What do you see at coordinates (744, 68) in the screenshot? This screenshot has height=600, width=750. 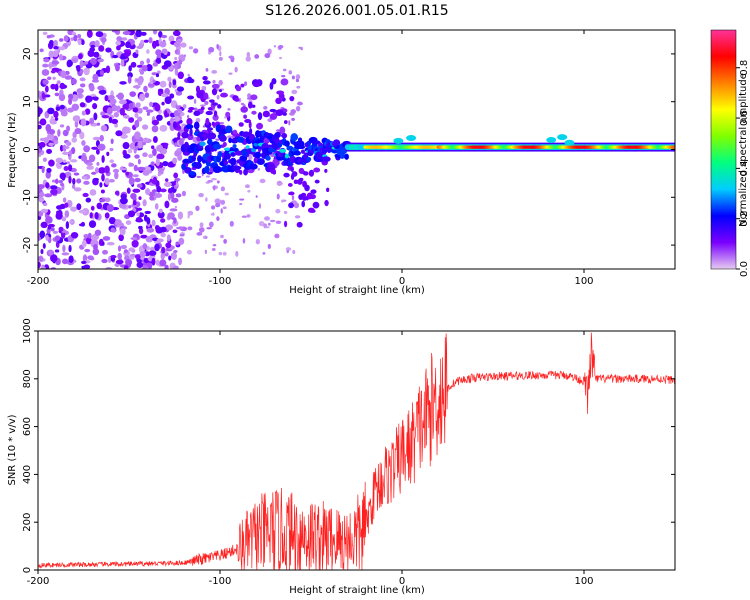 I see `colorbar-tick-label: 0.8` at bounding box center [744, 68].